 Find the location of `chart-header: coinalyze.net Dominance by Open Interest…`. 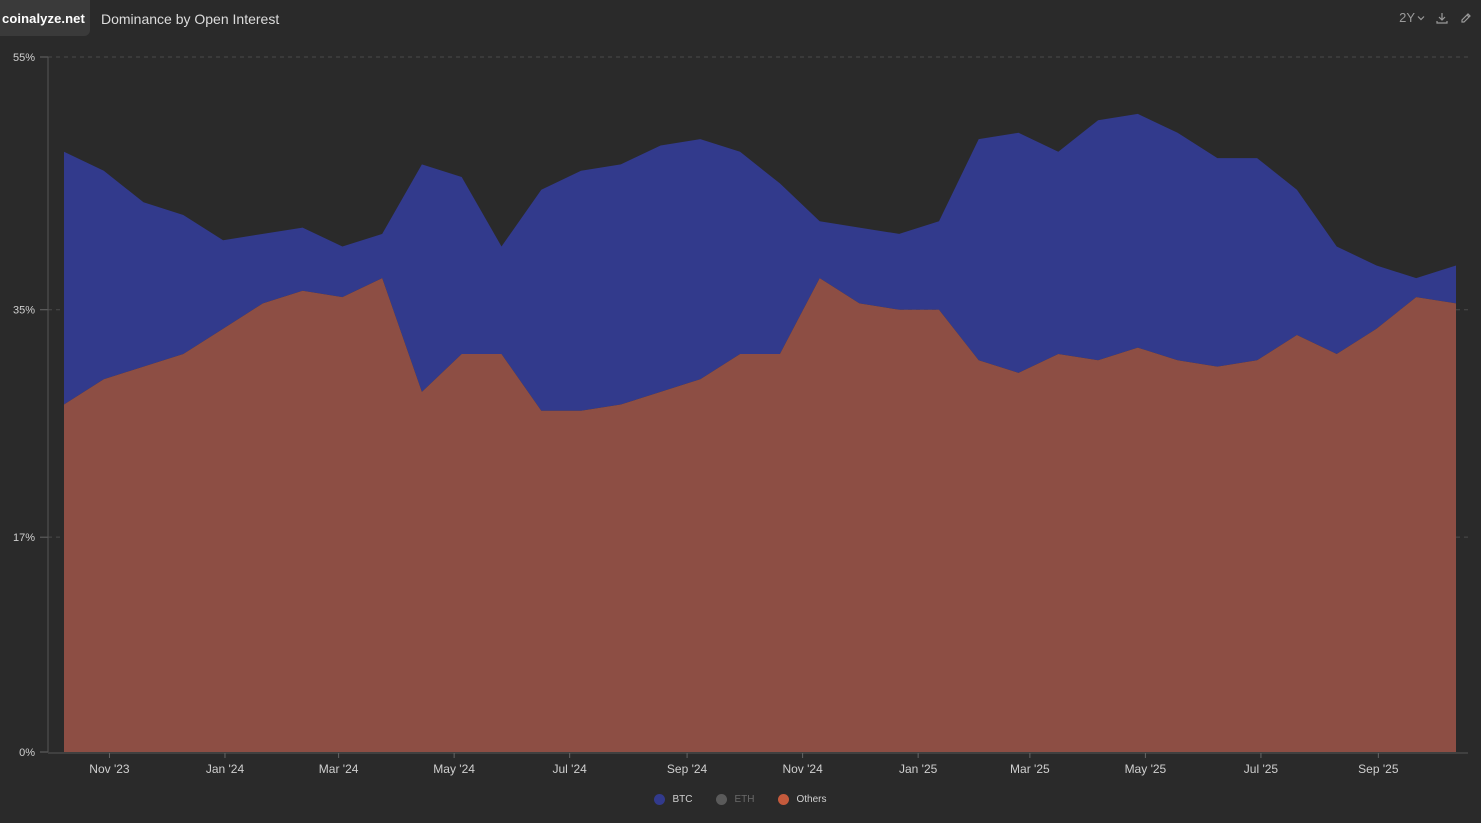

chart-header: coinalyze.net Dominance by Open Interest… is located at coordinates (740, 19).